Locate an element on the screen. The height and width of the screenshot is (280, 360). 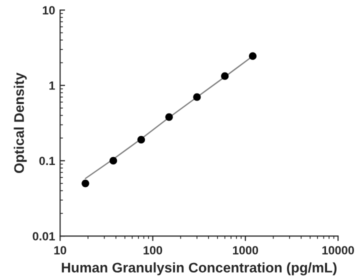
x-tick-label: 100 is located at coordinates (153, 250).